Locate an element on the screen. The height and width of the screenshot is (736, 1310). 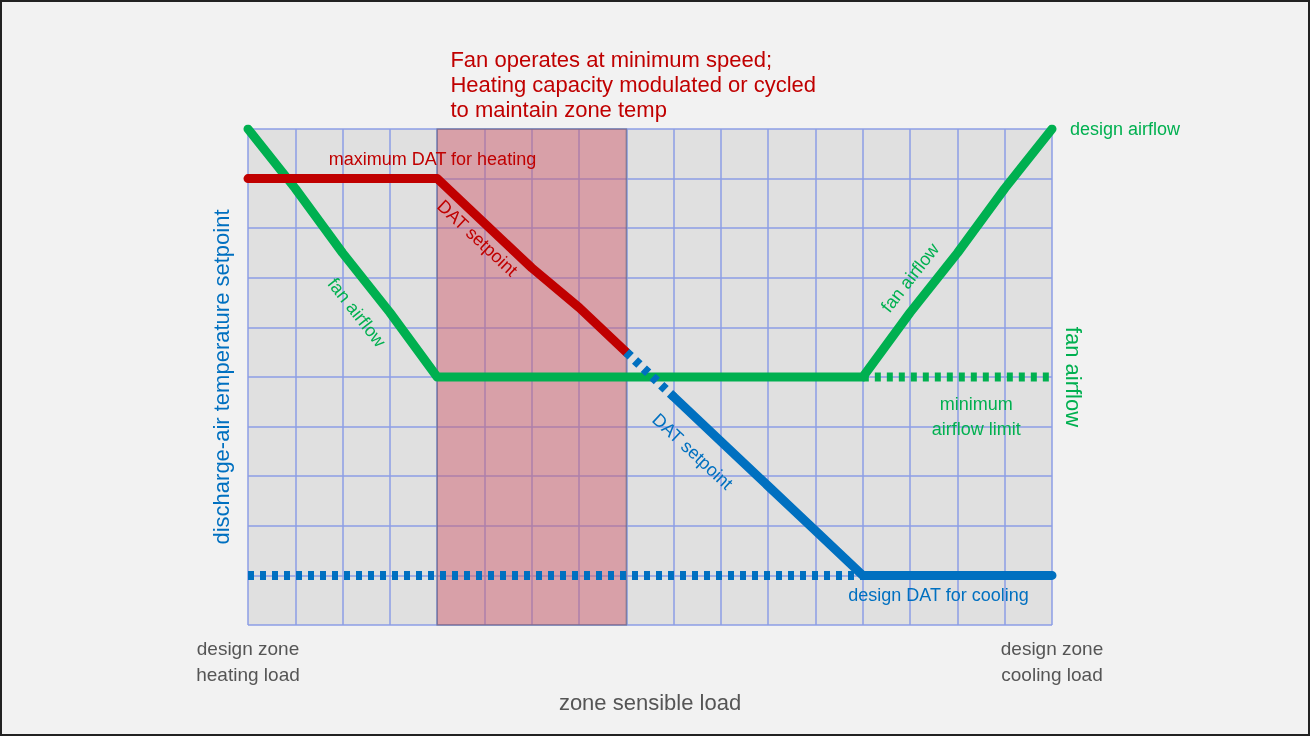
x-axis-title: zone sensible load is located at coordinates (650, 703).